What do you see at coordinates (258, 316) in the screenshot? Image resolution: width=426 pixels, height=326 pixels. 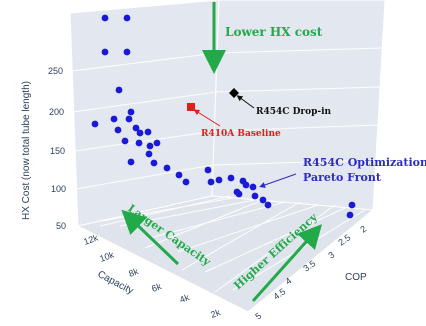 I see `y-tick-5: 5` at bounding box center [258, 316].